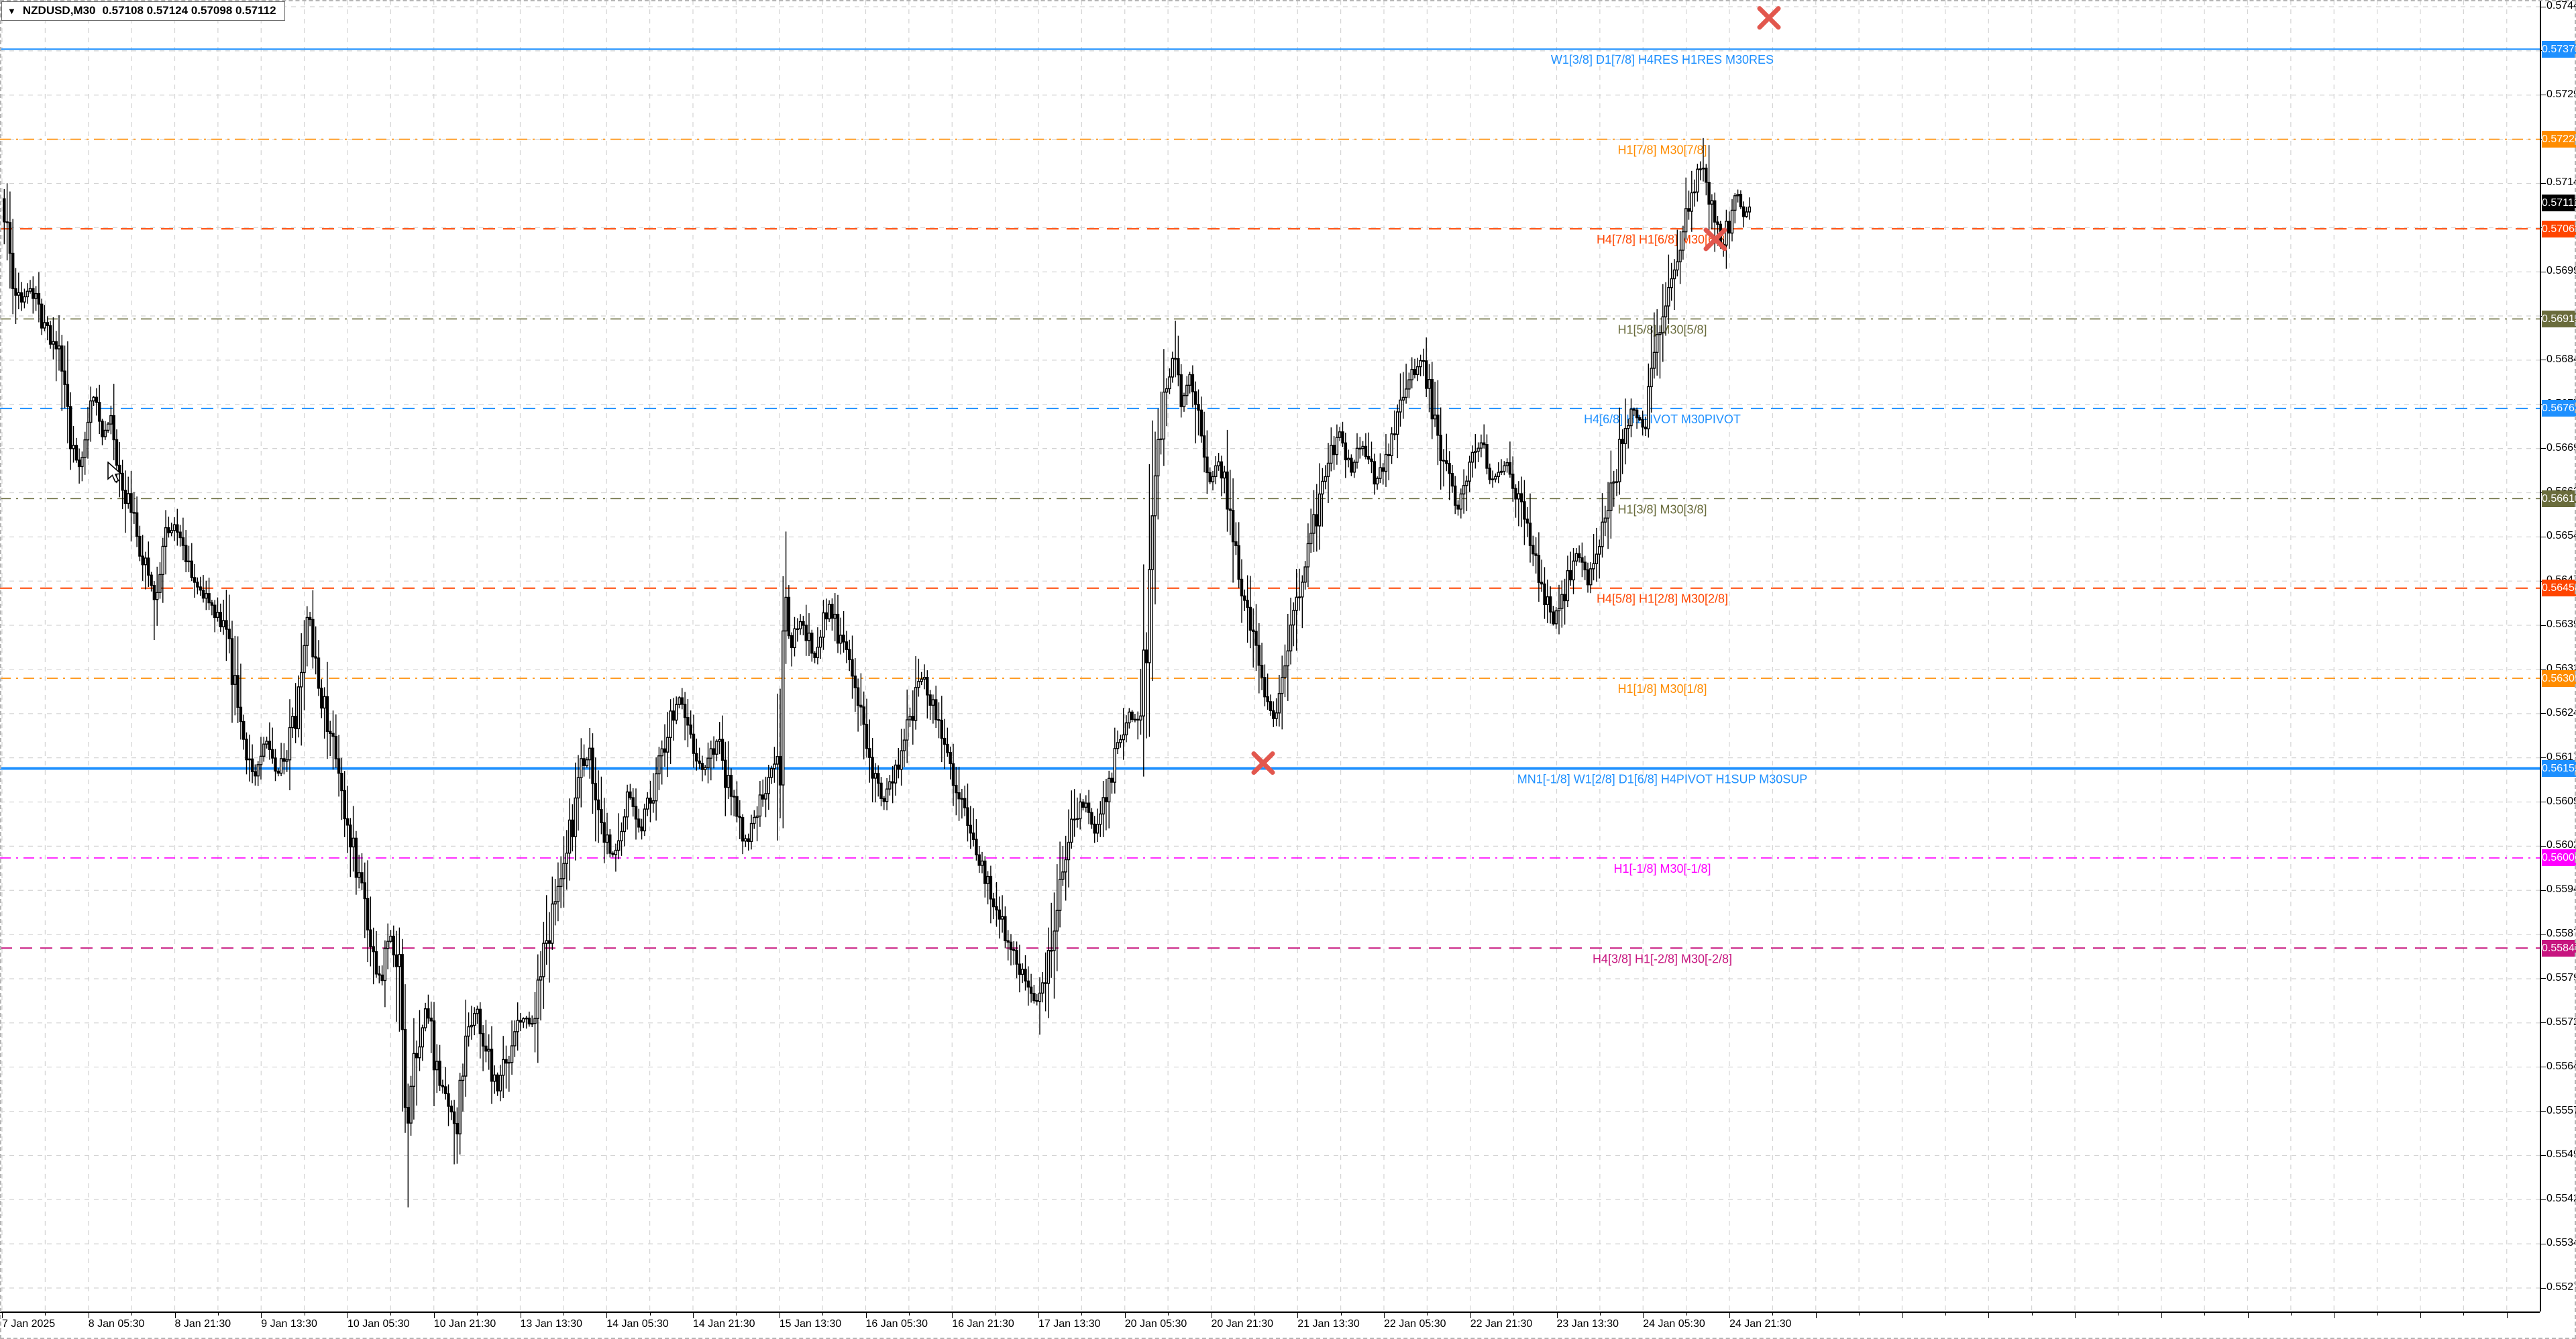 The height and width of the screenshot is (1339, 2576). What do you see at coordinates (2559, 768) in the screenshot?
I see `level-price-badge: 0.56152` at bounding box center [2559, 768].